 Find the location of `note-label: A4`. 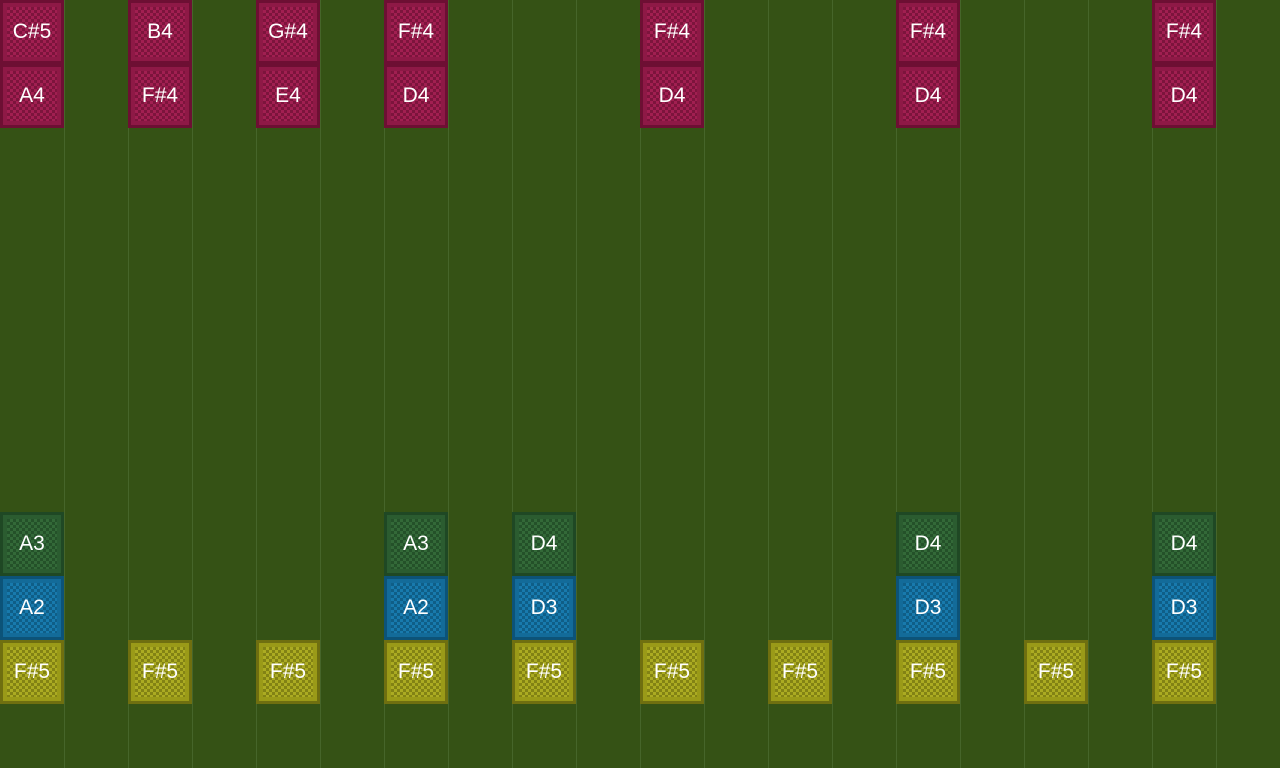

note-label: A4 is located at coordinates (32, 95).